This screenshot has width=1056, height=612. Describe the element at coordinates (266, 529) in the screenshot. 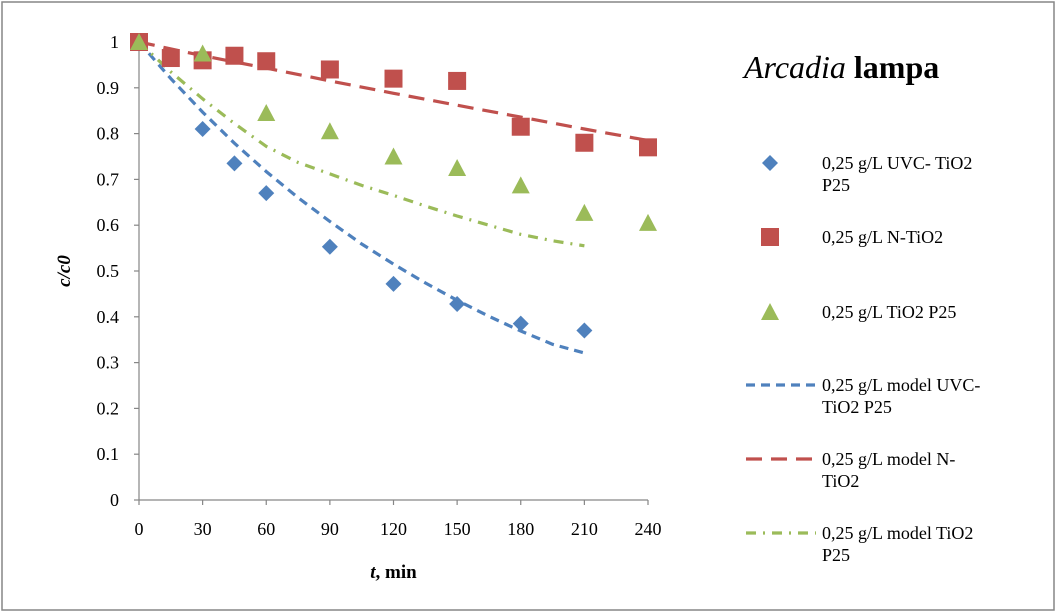

I see `x-tick-label: 60` at that location.